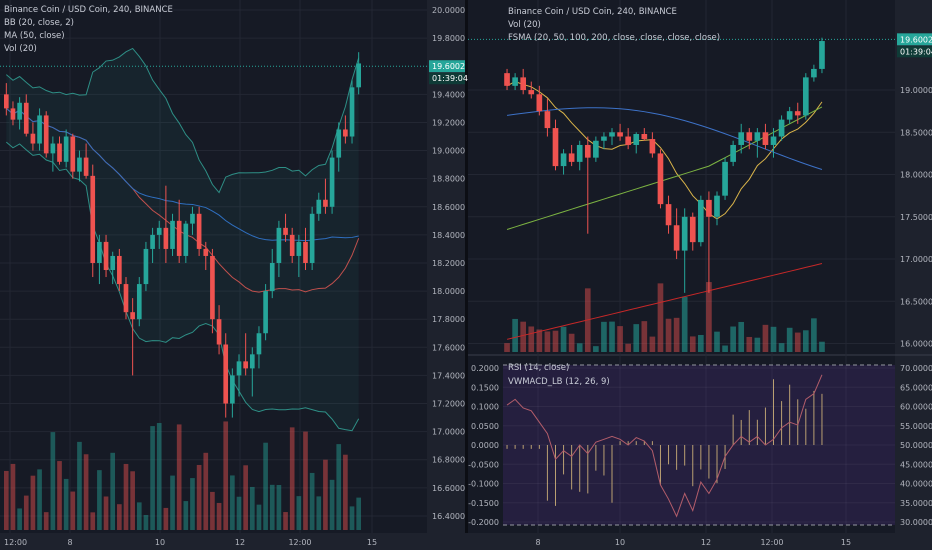 The width and height of the screenshot is (932, 550). I want to click on left-price-tick: 16.6000, so click(448, 488).